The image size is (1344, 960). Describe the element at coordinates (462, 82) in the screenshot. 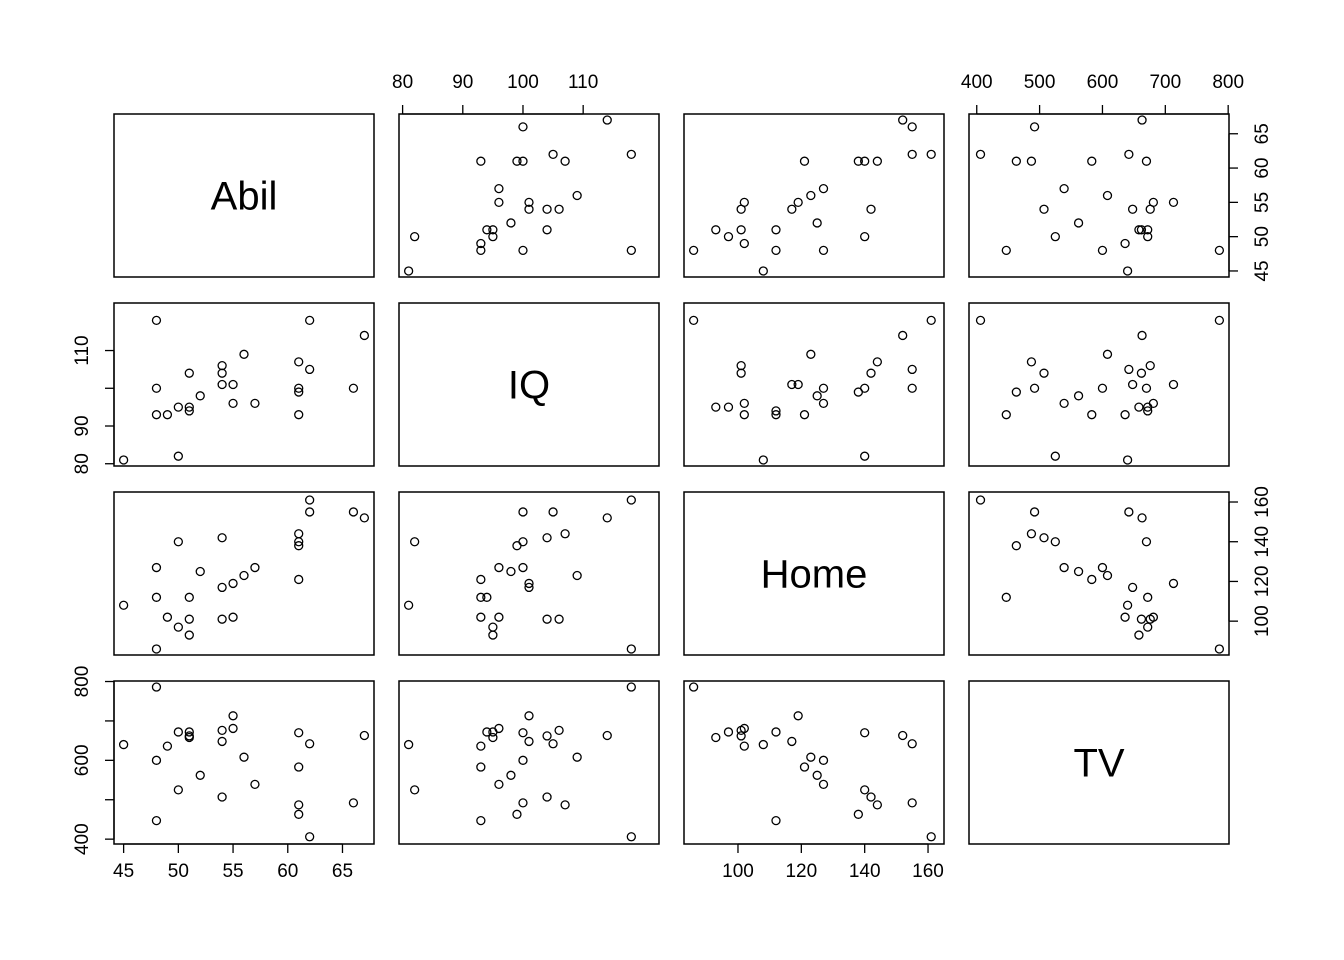

I see `x-tick-label-iq-90: 90` at that location.